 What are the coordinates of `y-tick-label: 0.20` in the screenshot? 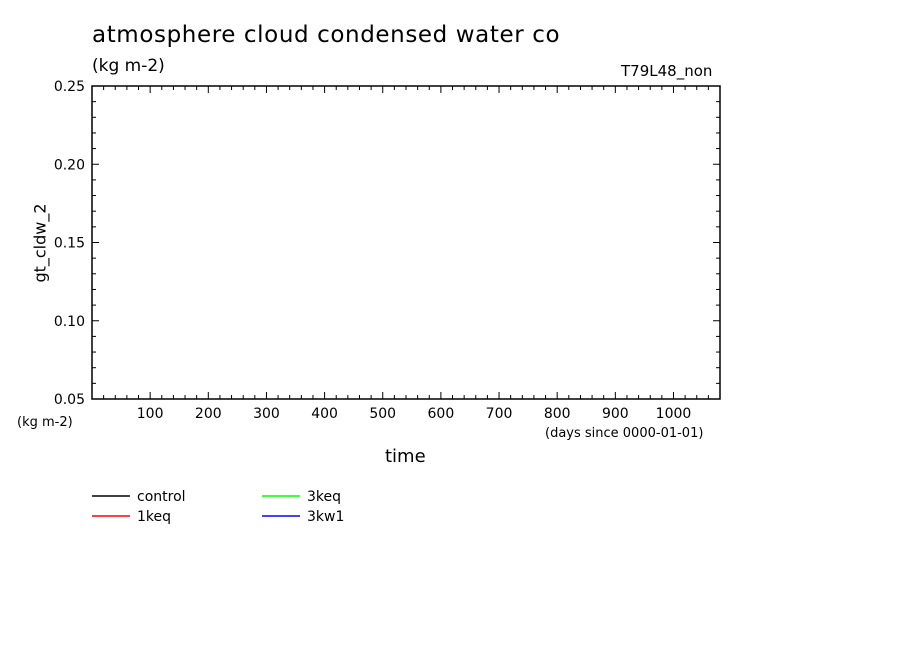 It's located at (69, 165).